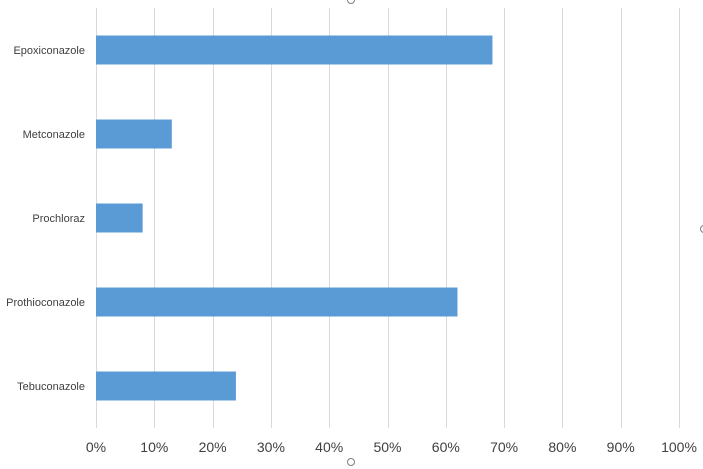 The height and width of the screenshot is (469, 703). Describe the element at coordinates (351, 462) in the screenshot. I see `resize-handle-bottom` at that location.